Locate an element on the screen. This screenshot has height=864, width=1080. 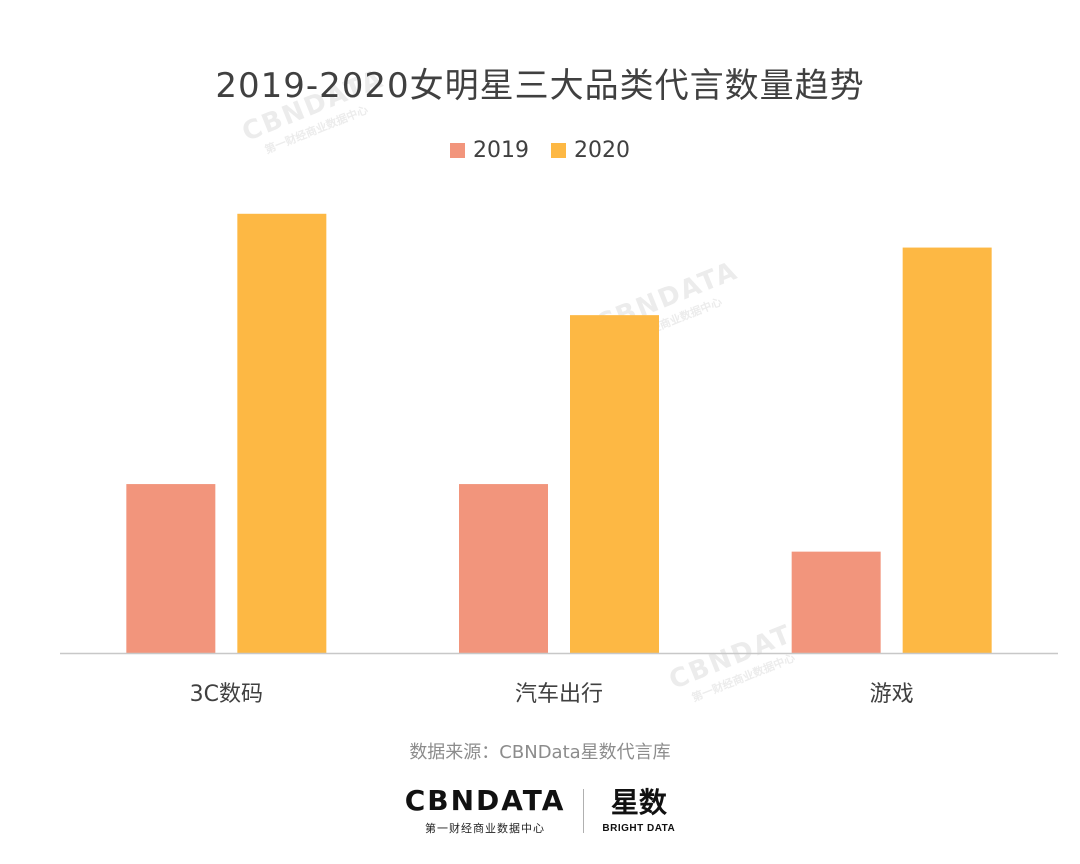
brightdata-logo-text: 星数 is located at coordinates (638, 802).